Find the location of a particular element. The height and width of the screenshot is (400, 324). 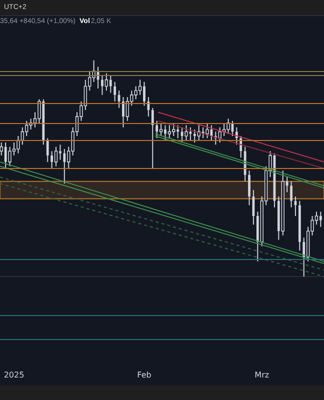

x-tick-label: 2025 is located at coordinates (14, 375).